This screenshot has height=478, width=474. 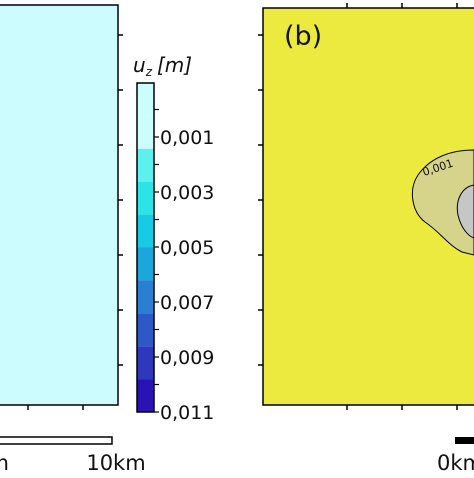 I want to click on contour-core, so click(x=465, y=211).